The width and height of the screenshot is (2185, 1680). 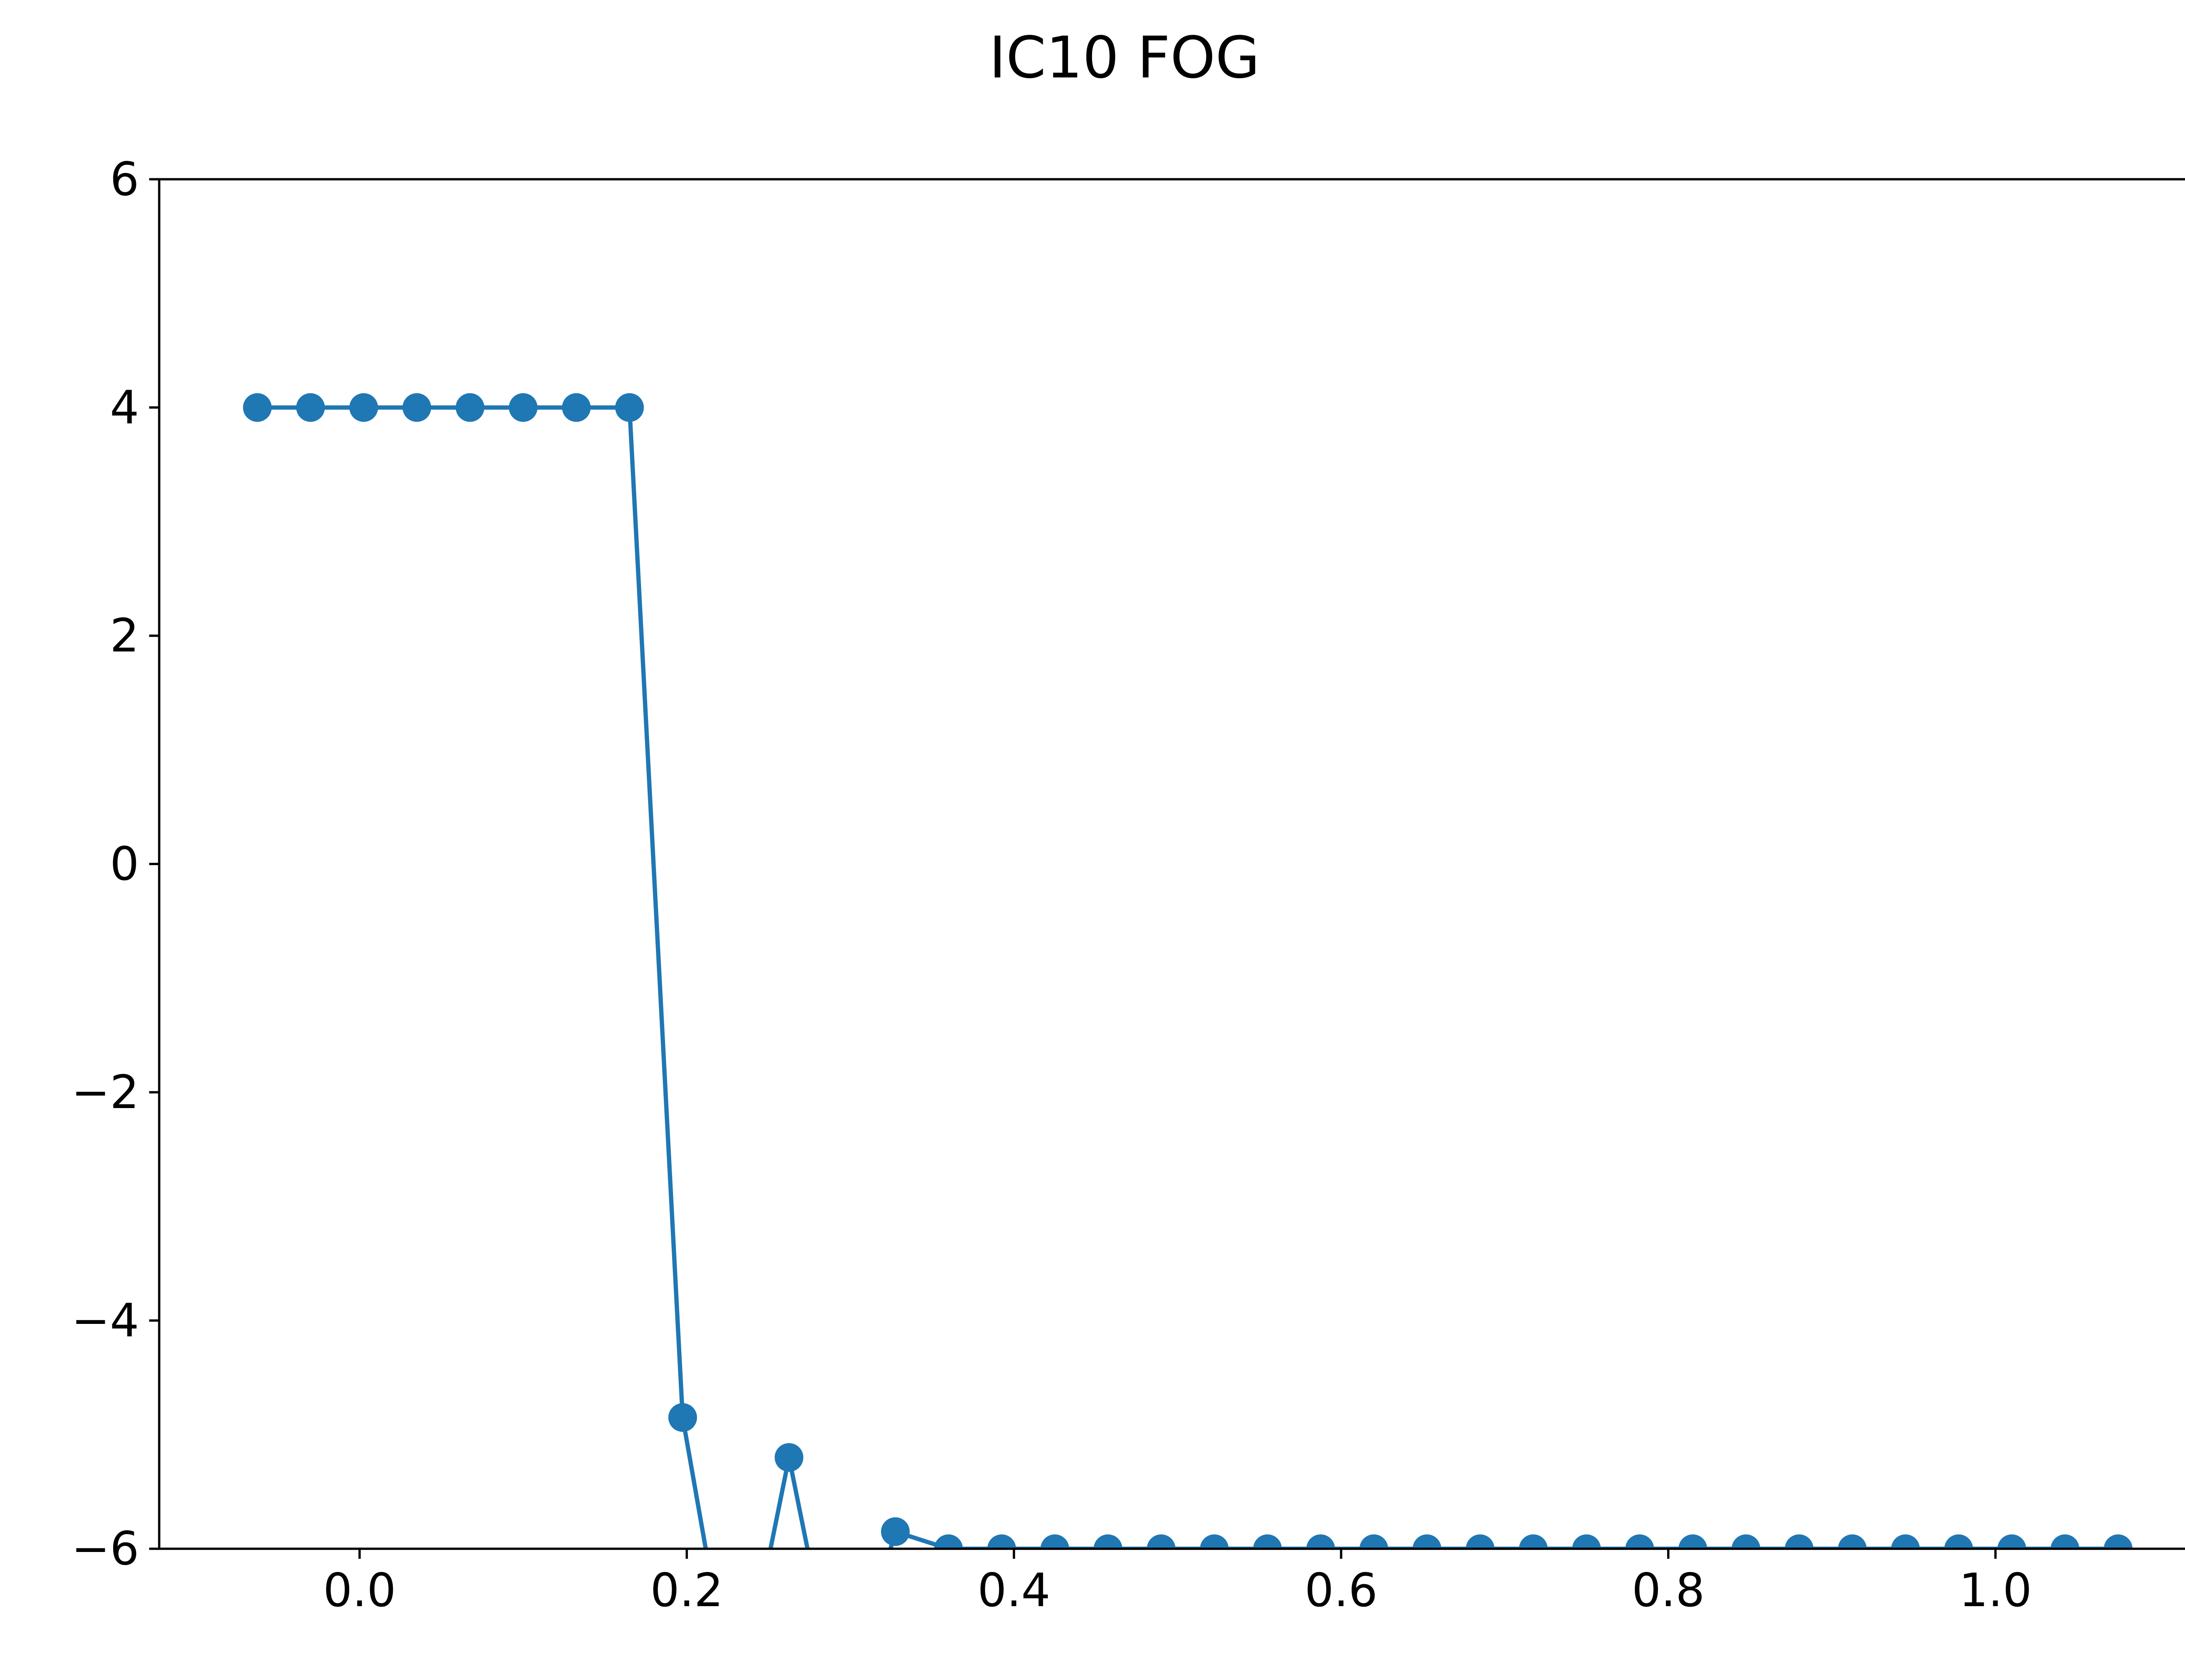 What do you see at coordinates (125, 179) in the screenshot?
I see `y-tick-label: 6` at bounding box center [125, 179].